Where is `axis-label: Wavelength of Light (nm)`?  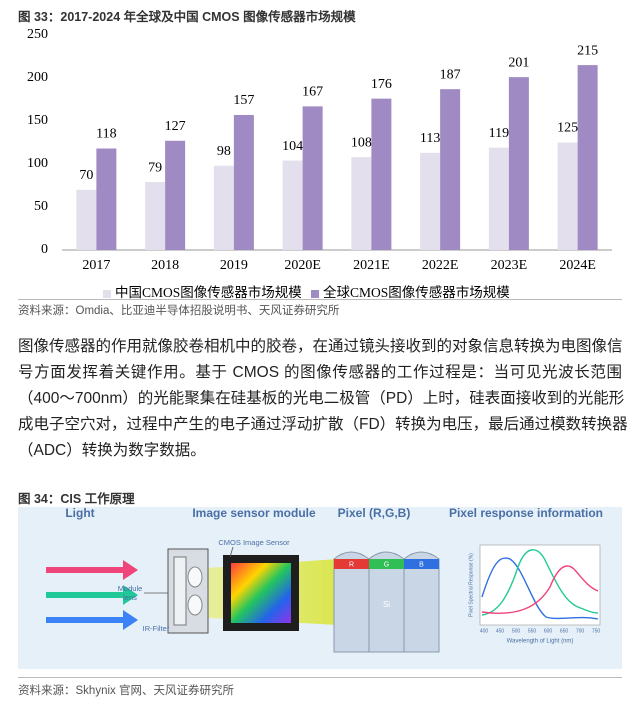
axis-label: Wavelength of Light (nm) is located at coordinates (540, 642).